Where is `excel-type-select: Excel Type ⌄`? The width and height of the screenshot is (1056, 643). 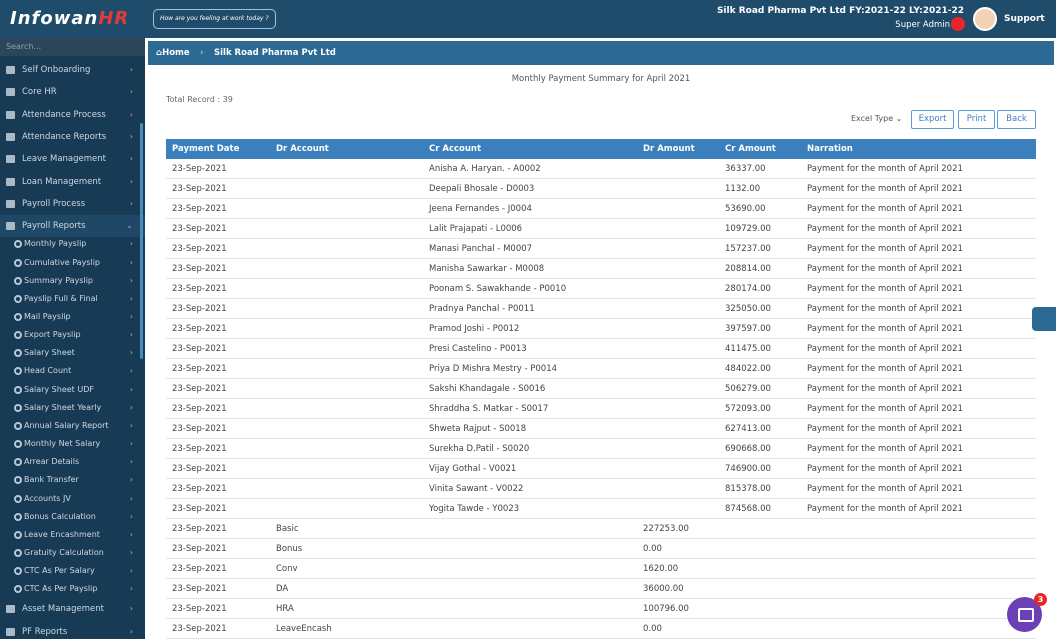 excel-type-select: Excel Type ⌄ is located at coordinates (877, 118).